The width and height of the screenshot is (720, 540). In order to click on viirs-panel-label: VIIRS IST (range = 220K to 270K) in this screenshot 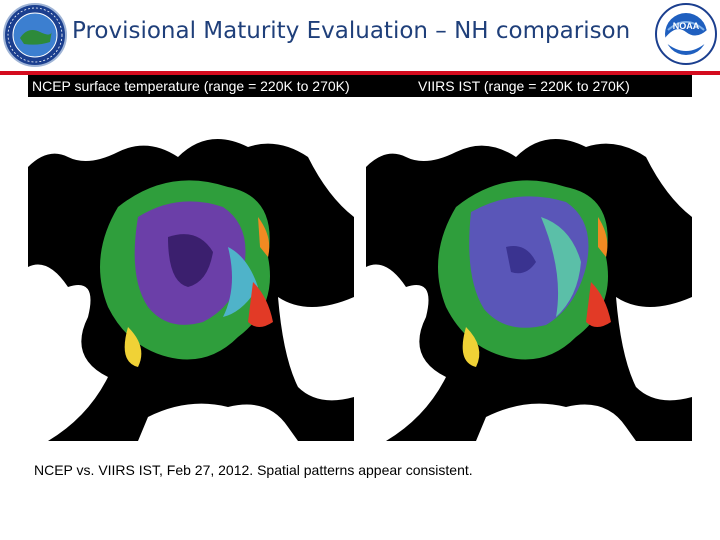, I will do `click(524, 86)`.